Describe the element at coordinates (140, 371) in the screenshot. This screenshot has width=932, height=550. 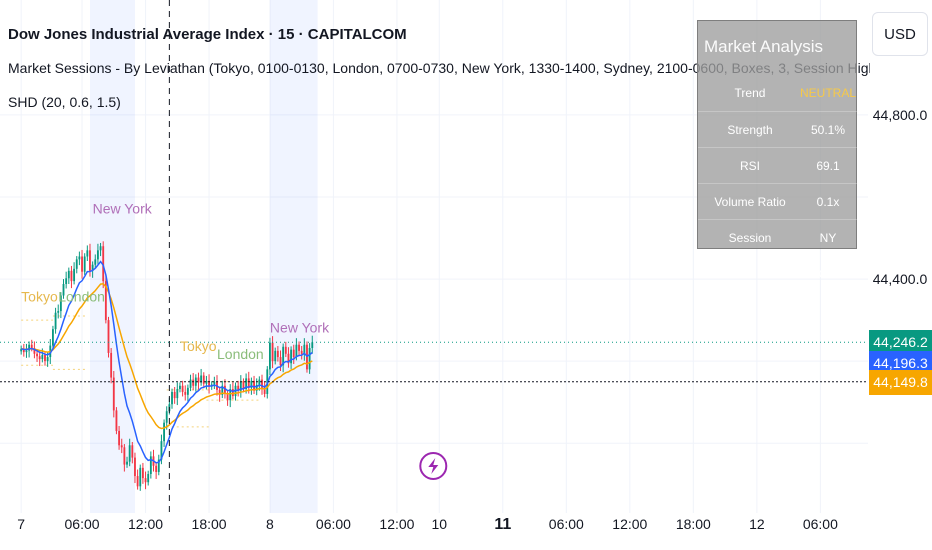
I see `session-levels` at that location.